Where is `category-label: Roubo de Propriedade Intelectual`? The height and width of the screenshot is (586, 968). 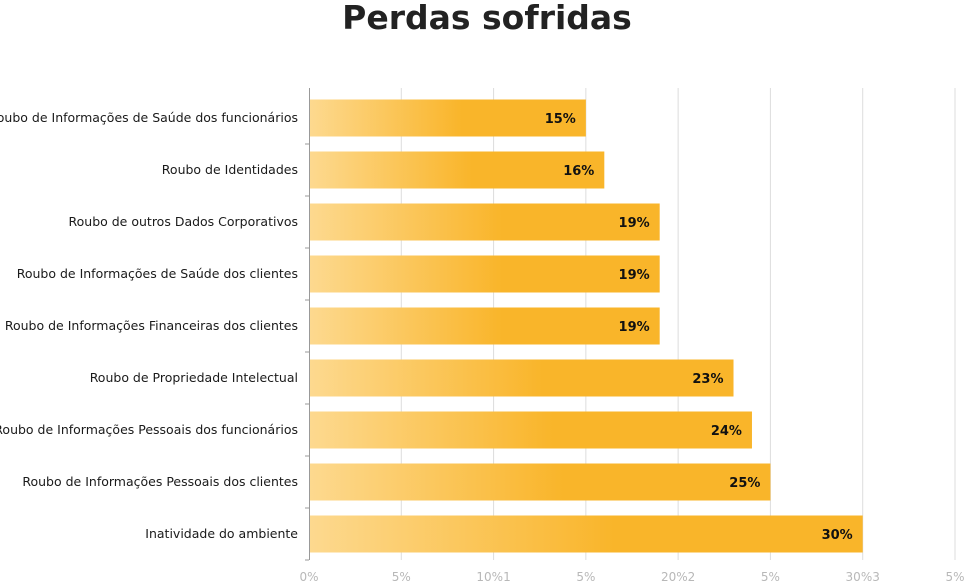 category-label: Roubo de Propriedade Intelectual is located at coordinates (194, 377).